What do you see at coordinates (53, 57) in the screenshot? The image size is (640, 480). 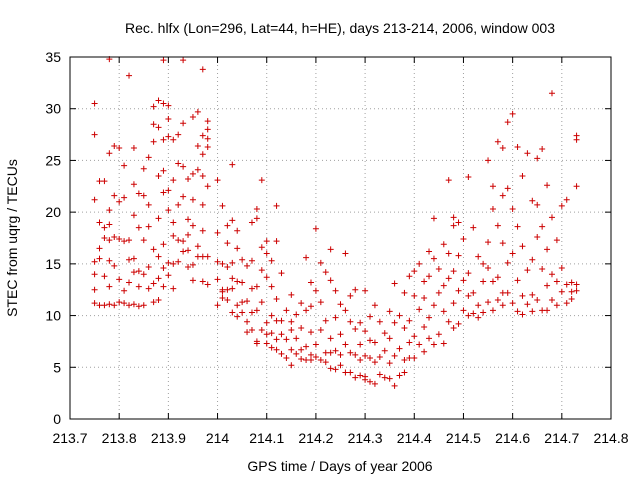 I see `y-tick-label: 35` at bounding box center [53, 57].